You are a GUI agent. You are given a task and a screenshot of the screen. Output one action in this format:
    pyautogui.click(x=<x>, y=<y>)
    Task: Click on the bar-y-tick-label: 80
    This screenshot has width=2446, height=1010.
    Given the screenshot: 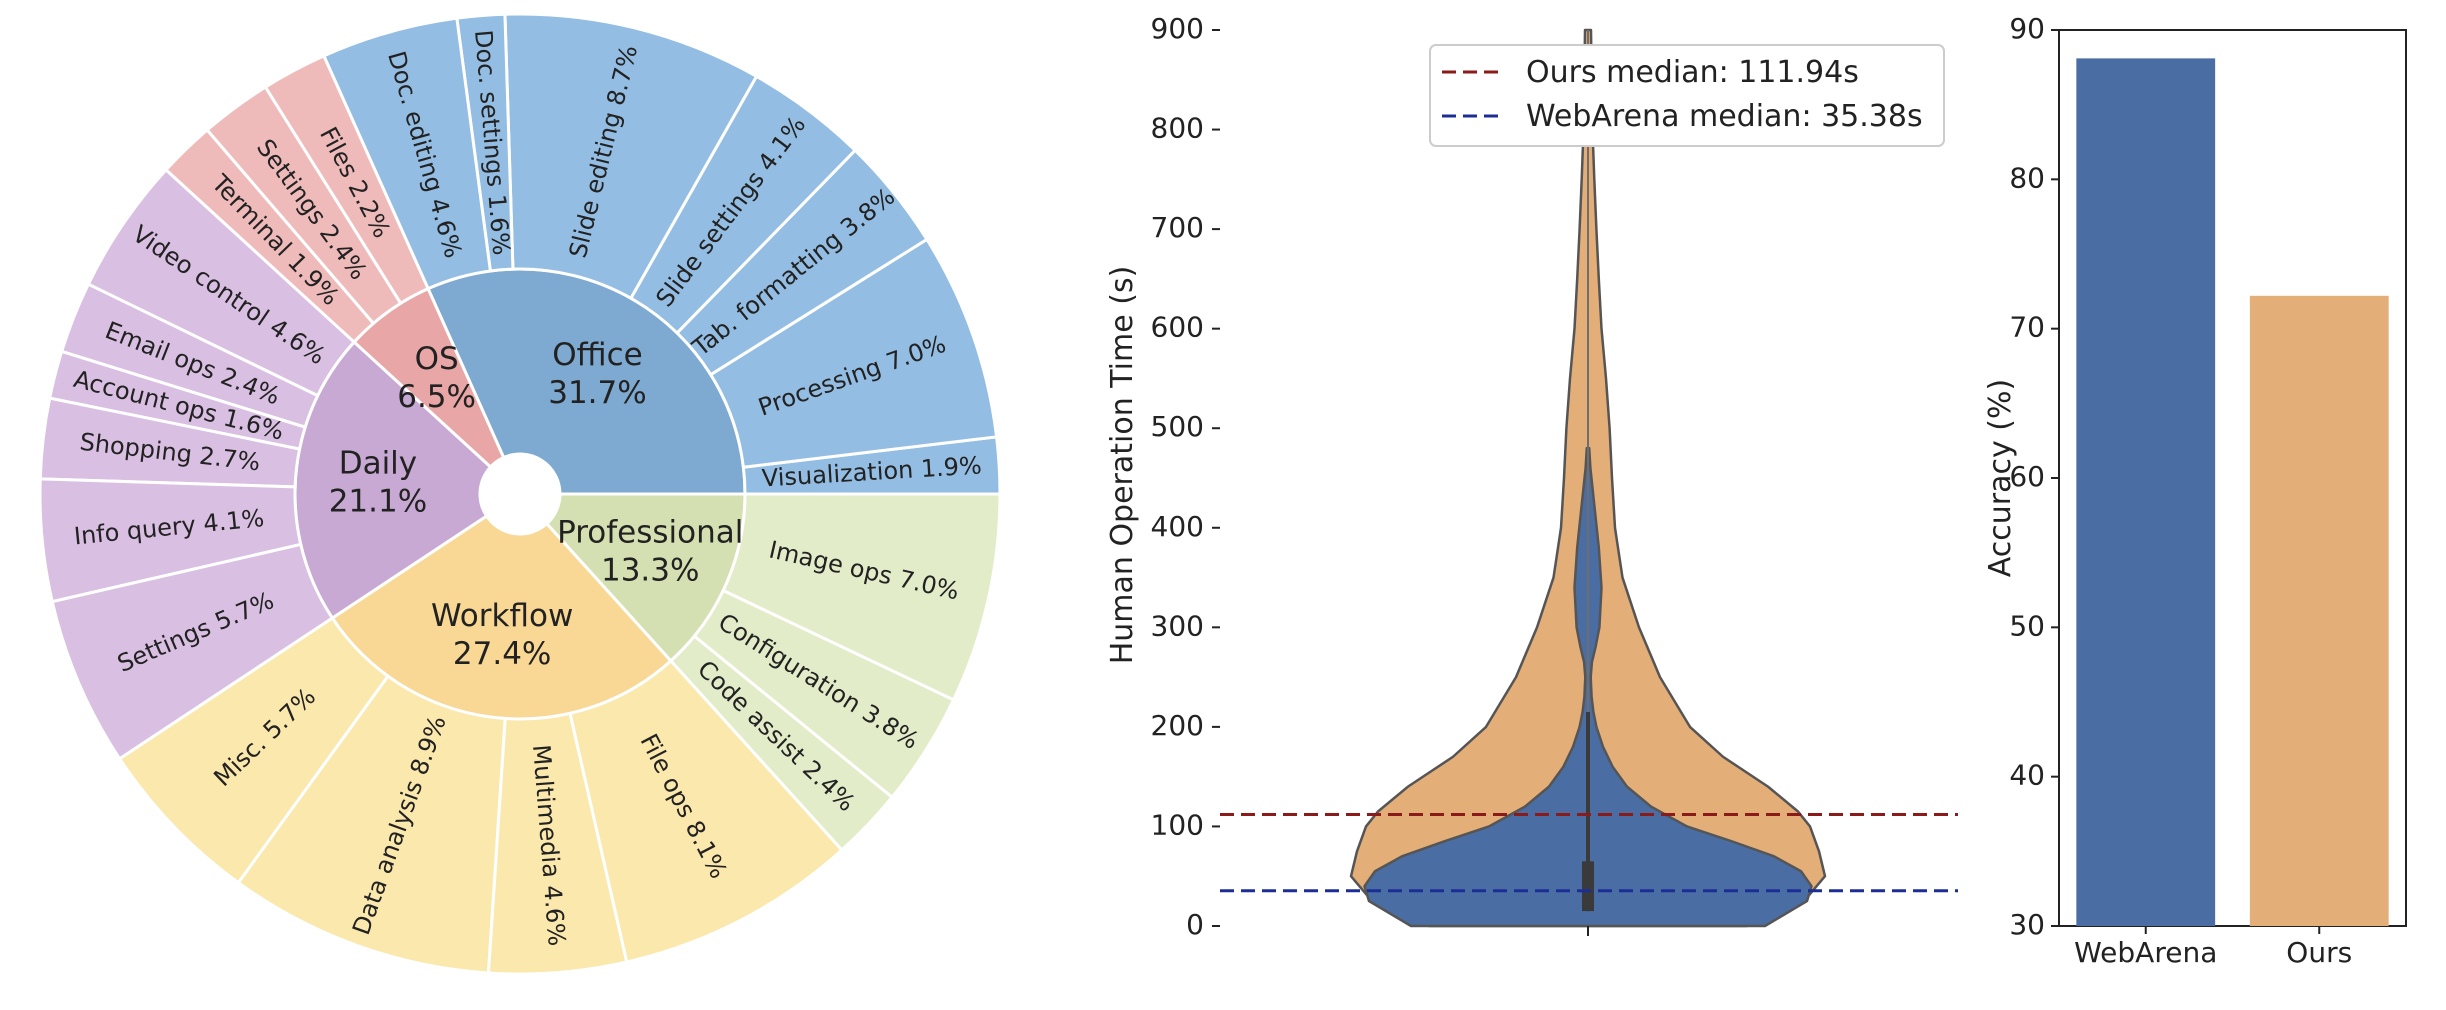 What is the action you would take?
    pyautogui.click(x=2027, y=177)
    